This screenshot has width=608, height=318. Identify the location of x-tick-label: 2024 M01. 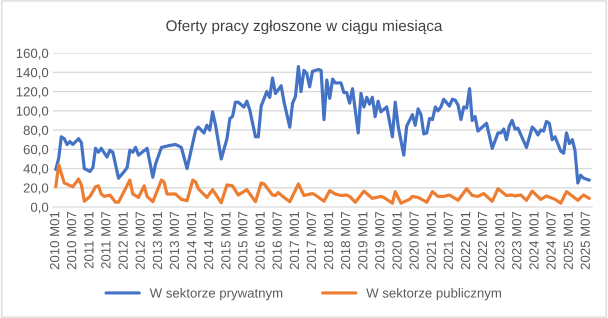
(534, 241).